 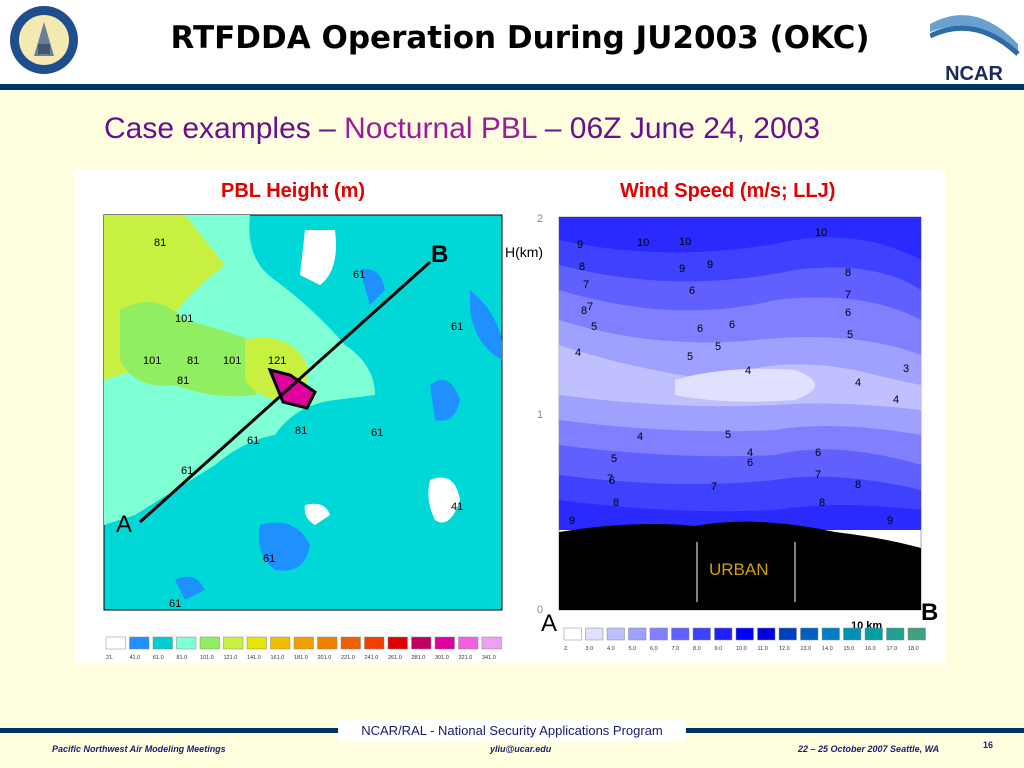 I want to click on colorbar-tick-label: 341.0, so click(x=489, y=658).